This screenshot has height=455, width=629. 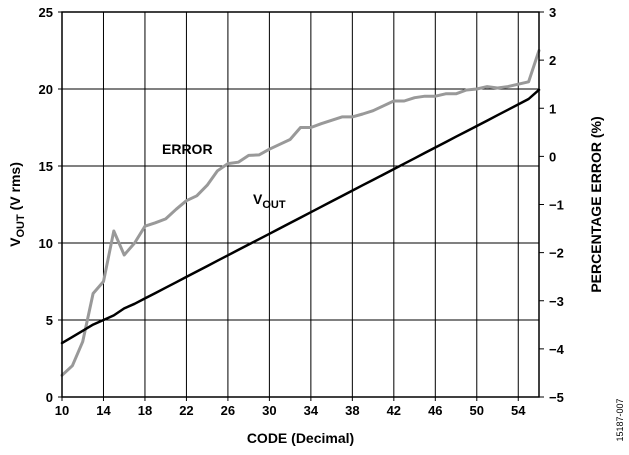 I want to click on y-left-tick-label: 10, so click(x=46, y=243).